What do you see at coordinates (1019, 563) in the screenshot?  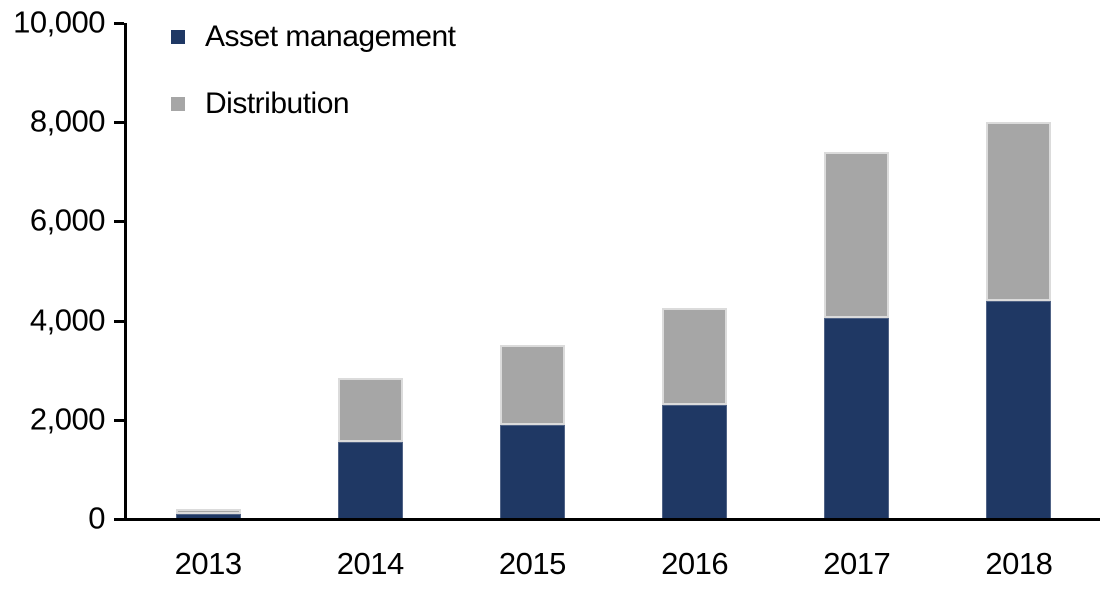 I see `x-tick-label: 2018` at bounding box center [1019, 563].